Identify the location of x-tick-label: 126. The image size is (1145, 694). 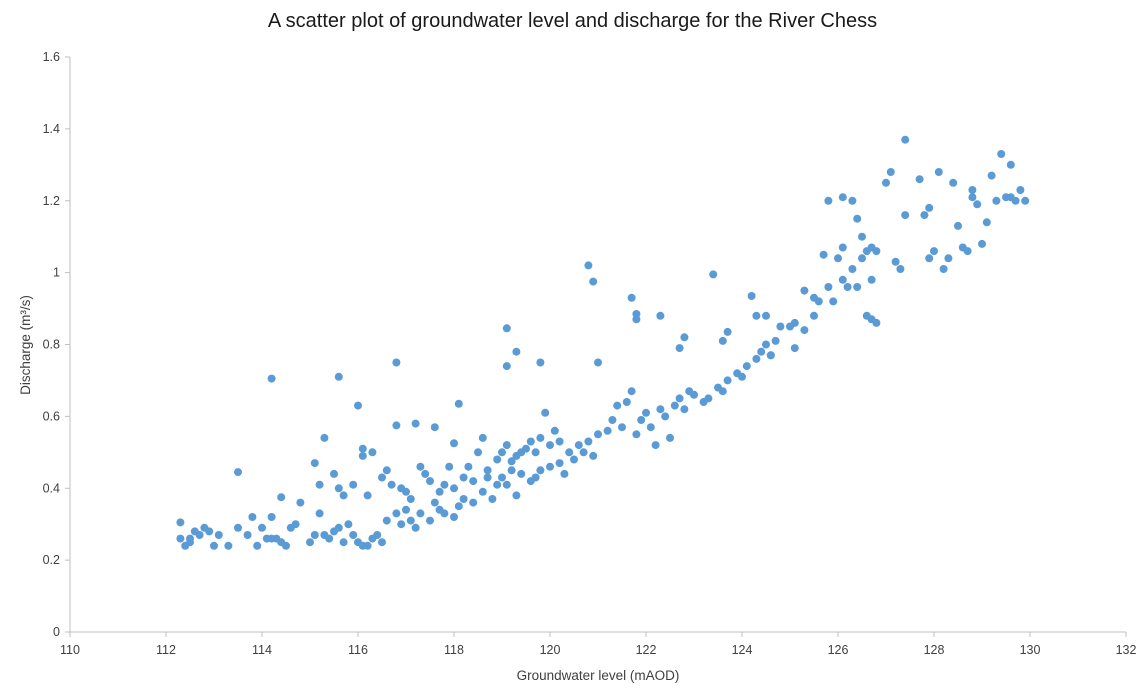
(838, 650).